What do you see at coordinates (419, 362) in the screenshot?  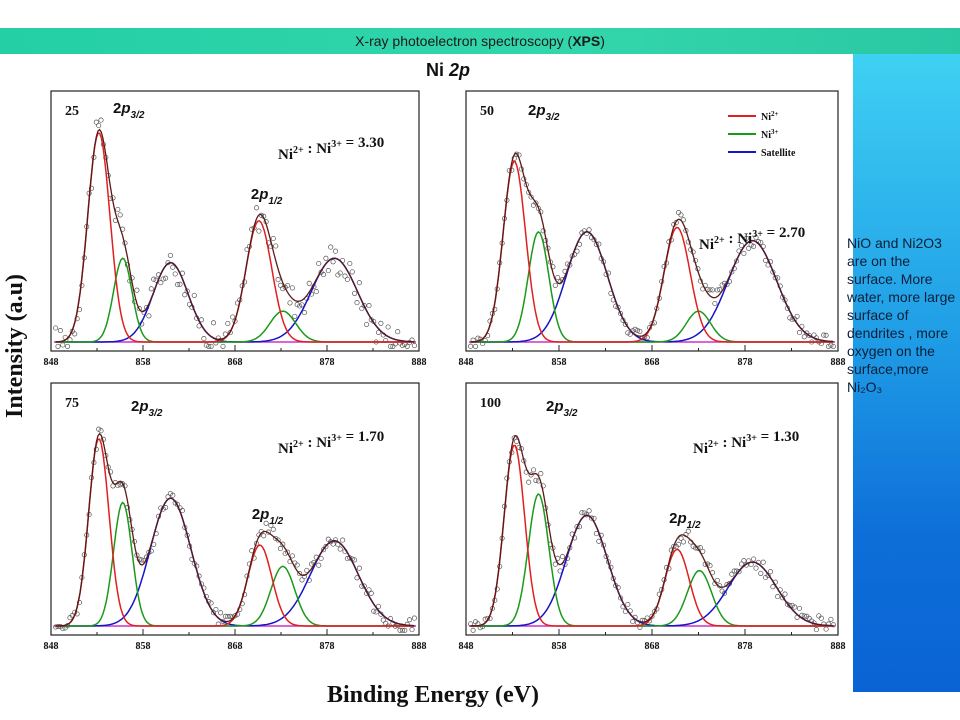 I see `x-tick-label: 888` at bounding box center [419, 362].